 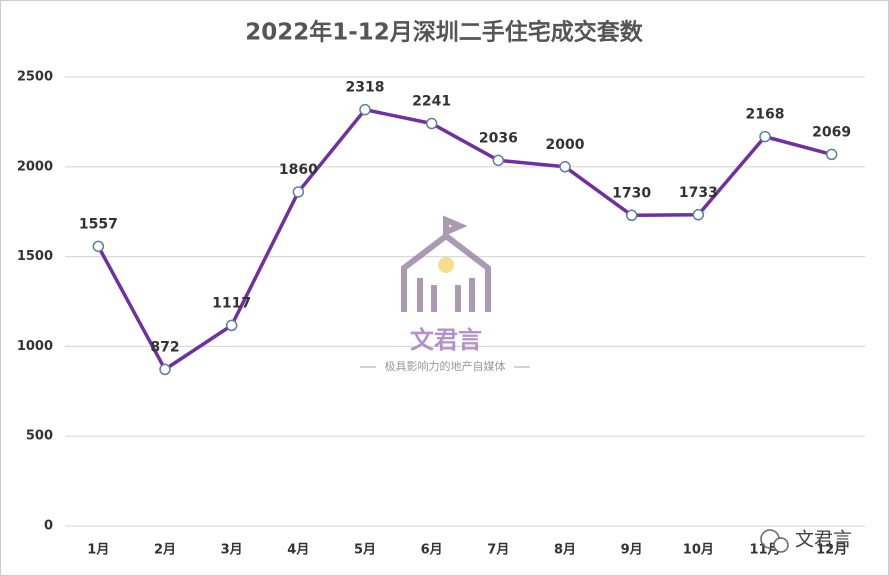 What do you see at coordinates (365, 88) in the screenshot?
I see `data-label: 2318` at bounding box center [365, 88].